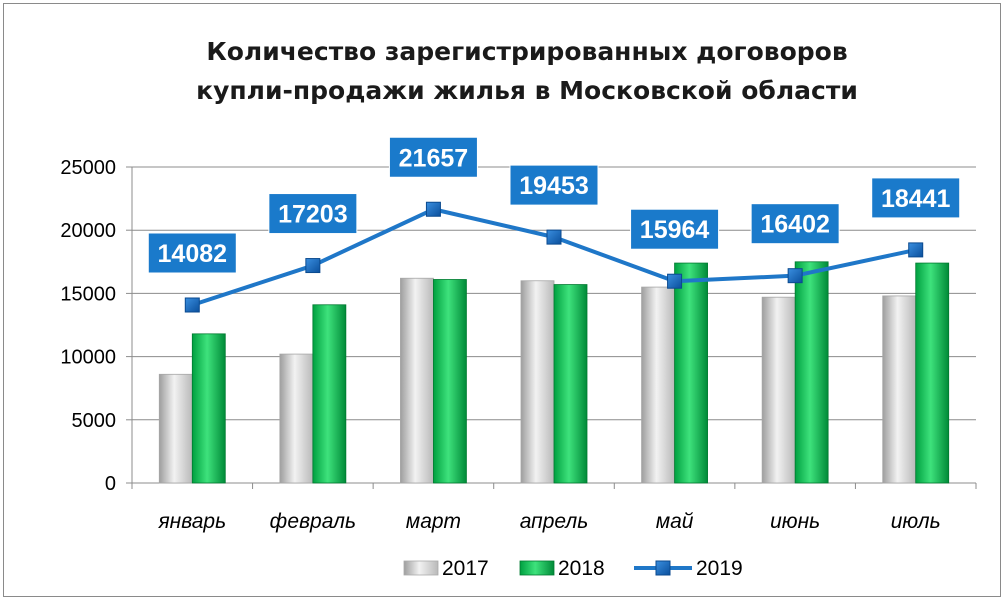 The width and height of the screenshot is (1008, 603). Describe the element at coordinates (795, 521) in the screenshot. I see `x-tick-label: июнь` at that location.